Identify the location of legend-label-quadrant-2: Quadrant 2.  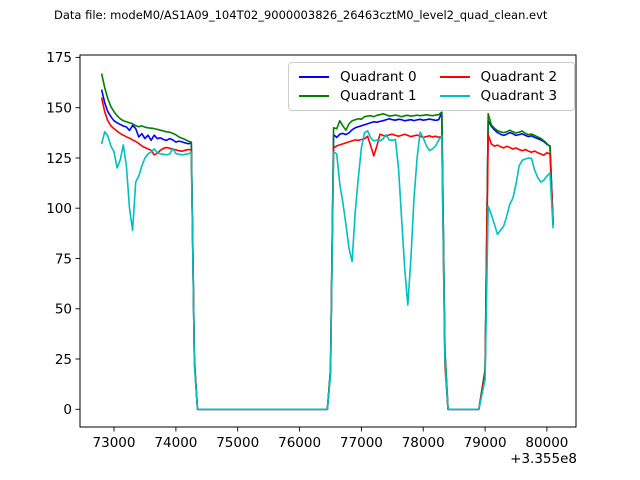
(519, 76).